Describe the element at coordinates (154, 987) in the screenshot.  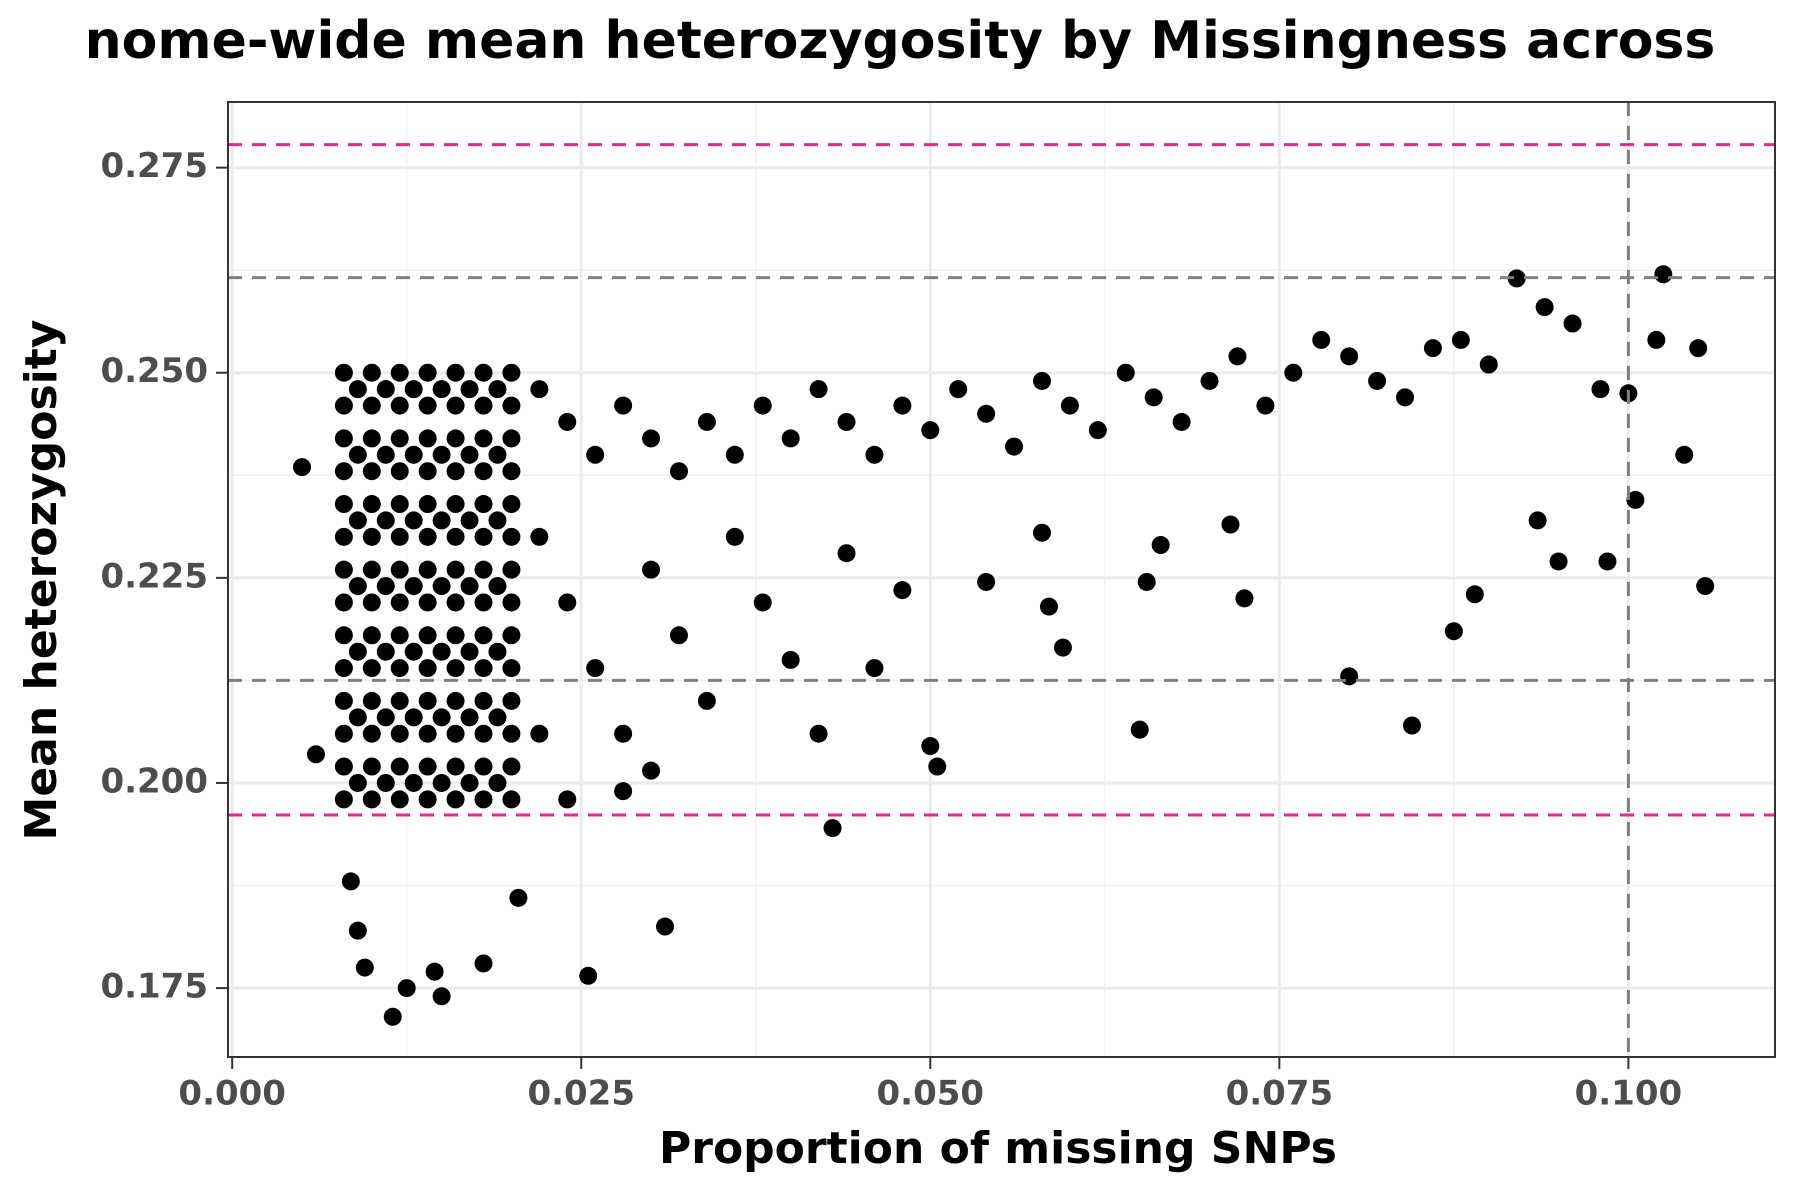
I see `y-tick-label: 0.175` at that location.